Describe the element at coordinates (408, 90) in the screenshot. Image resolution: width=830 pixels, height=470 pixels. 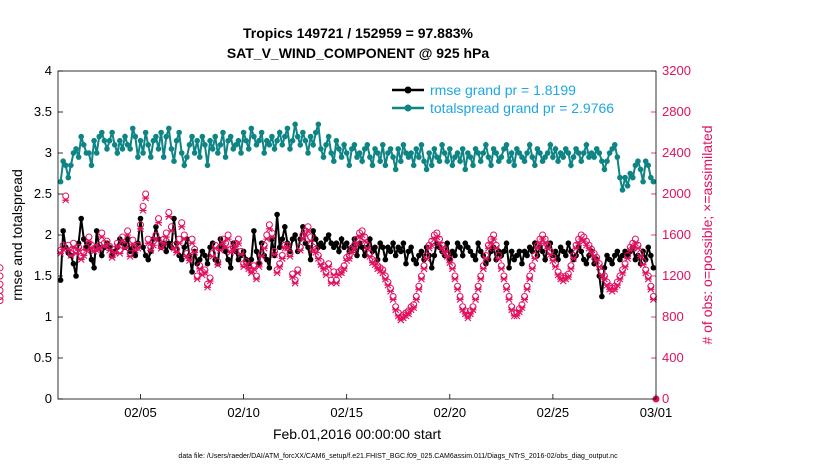
I see `legend-marker-rmse` at that location.